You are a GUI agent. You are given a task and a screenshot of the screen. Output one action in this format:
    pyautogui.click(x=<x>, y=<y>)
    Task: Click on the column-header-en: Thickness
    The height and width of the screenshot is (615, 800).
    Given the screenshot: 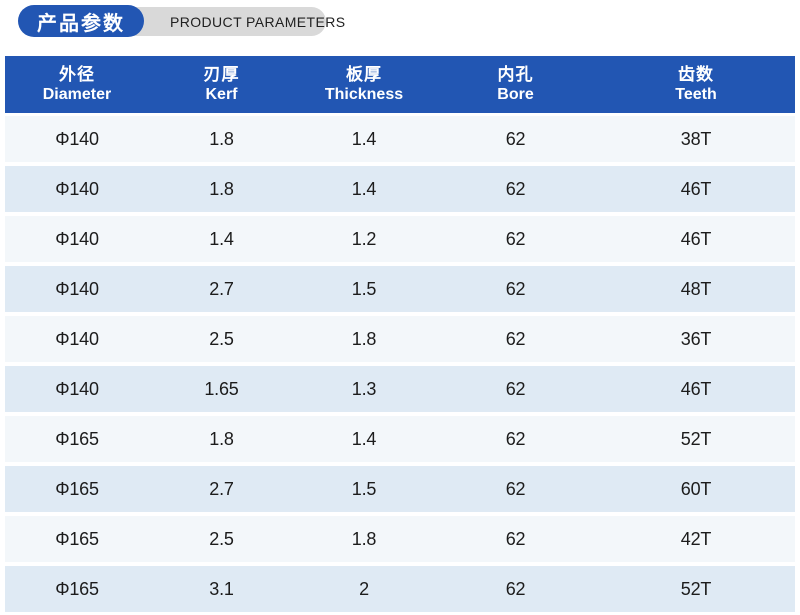 What is the action you would take?
    pyautogui.click(x=364, y=95)
    